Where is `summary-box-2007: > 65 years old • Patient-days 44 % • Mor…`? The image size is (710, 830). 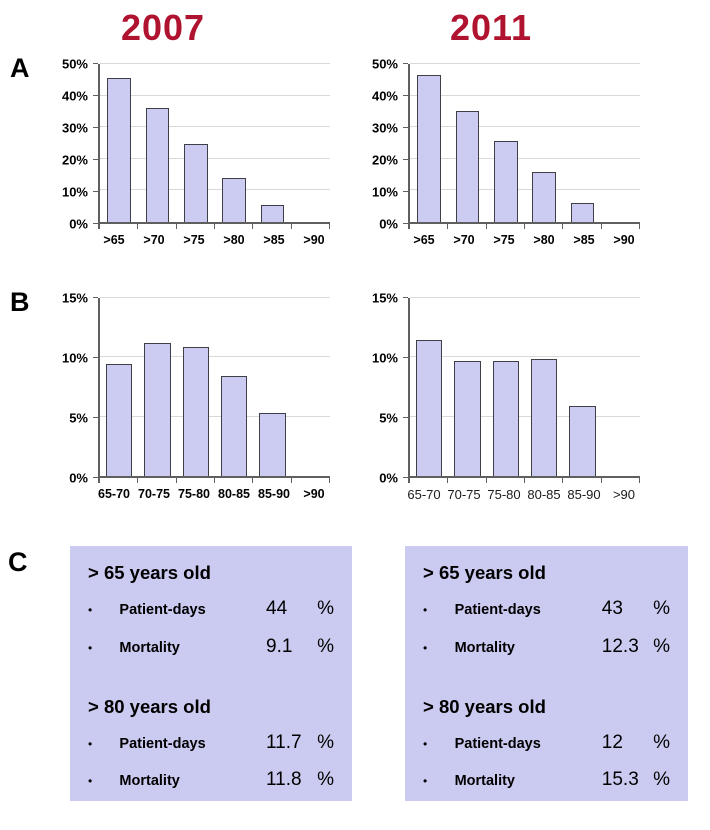 summary-box-2007: > 65 years old • Patient-days 44 % • Mor… is located at coordinates (211, 673).